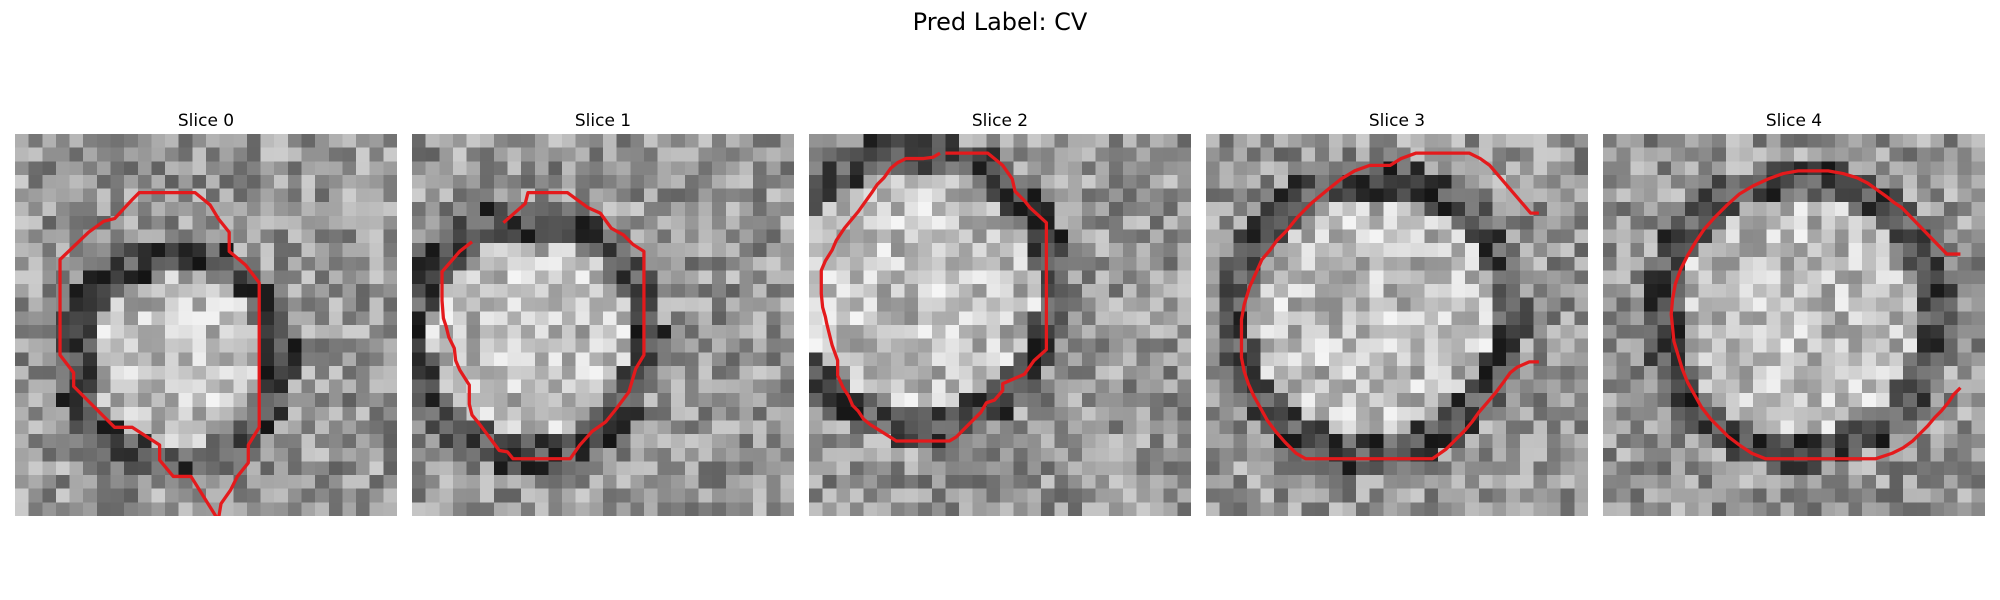 This screenshot has height=600, width=2000. Describe the element at coordinates (1000, 22) in the screenshot. I see `figure-title: Pred Label: CV` at that location.